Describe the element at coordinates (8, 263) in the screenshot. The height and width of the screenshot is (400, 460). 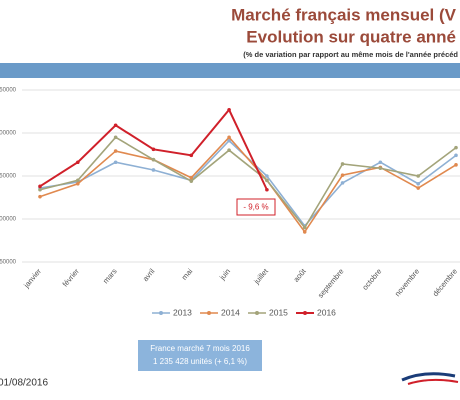
I see `y-tick-label: 50000` at that location.